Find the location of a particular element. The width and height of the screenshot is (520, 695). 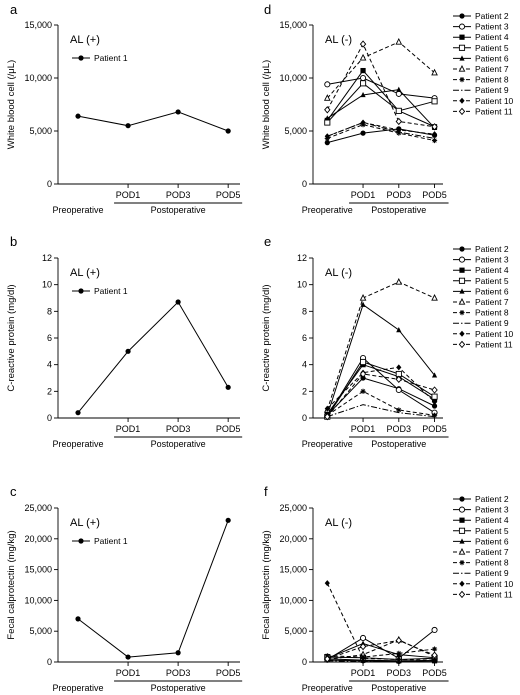

legend-entry: Patient 8 is located at coordinates (492, 563).